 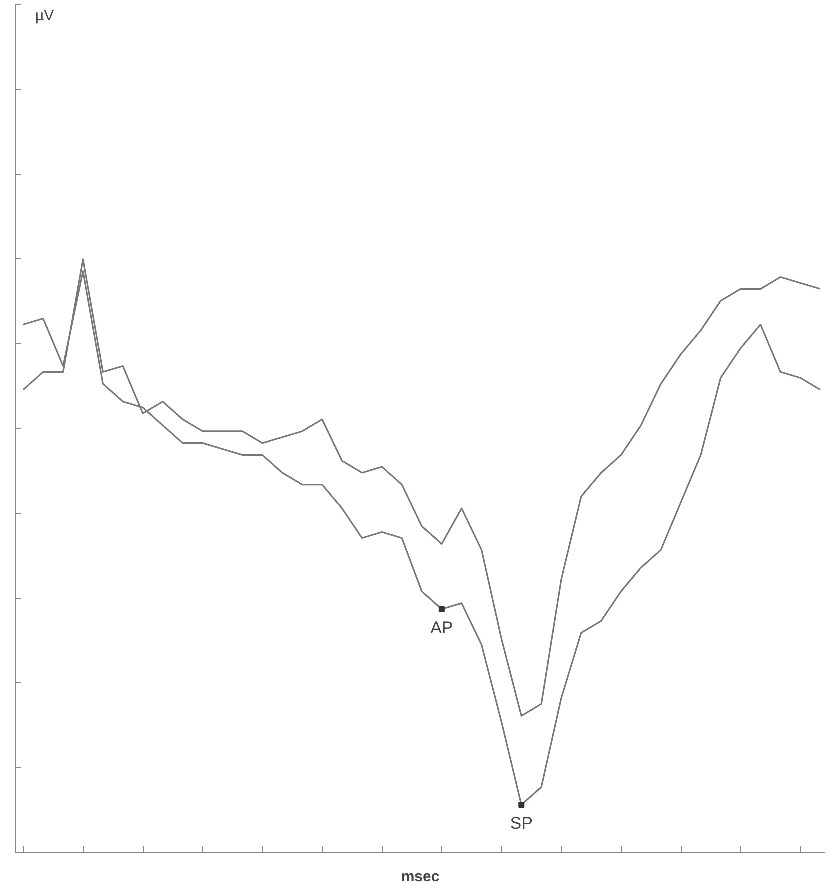 I want to click on annotation: AP, so click(x=442, y=628).